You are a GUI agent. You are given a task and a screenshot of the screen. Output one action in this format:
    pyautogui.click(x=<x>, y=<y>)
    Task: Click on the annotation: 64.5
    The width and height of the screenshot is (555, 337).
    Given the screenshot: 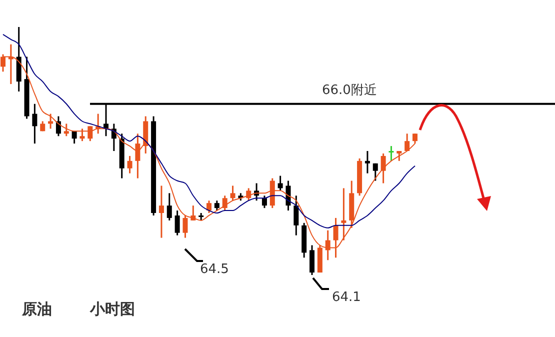 What is the action you would take?
    pyautogui.click(x=214, y=269)
    